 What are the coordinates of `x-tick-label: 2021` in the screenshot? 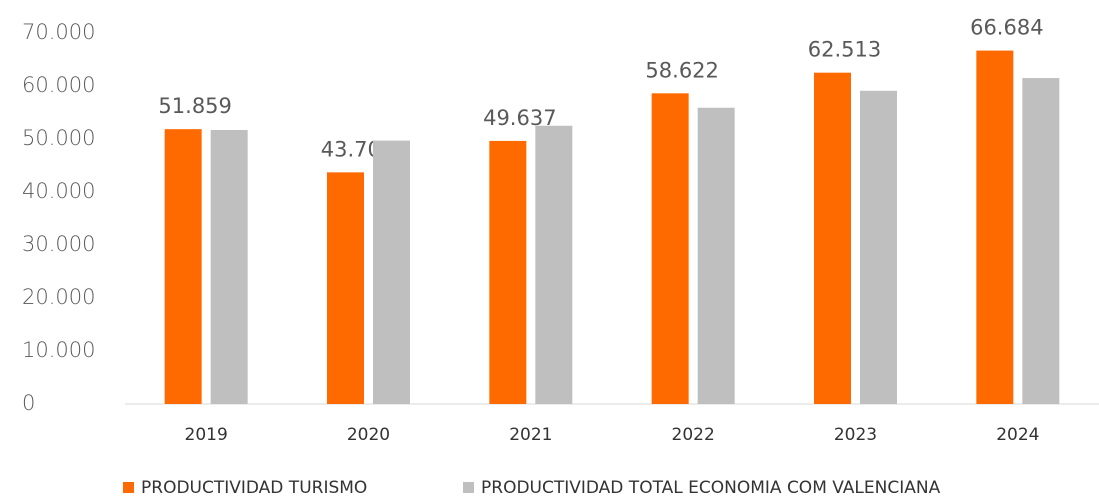 It's located at (530, 435).